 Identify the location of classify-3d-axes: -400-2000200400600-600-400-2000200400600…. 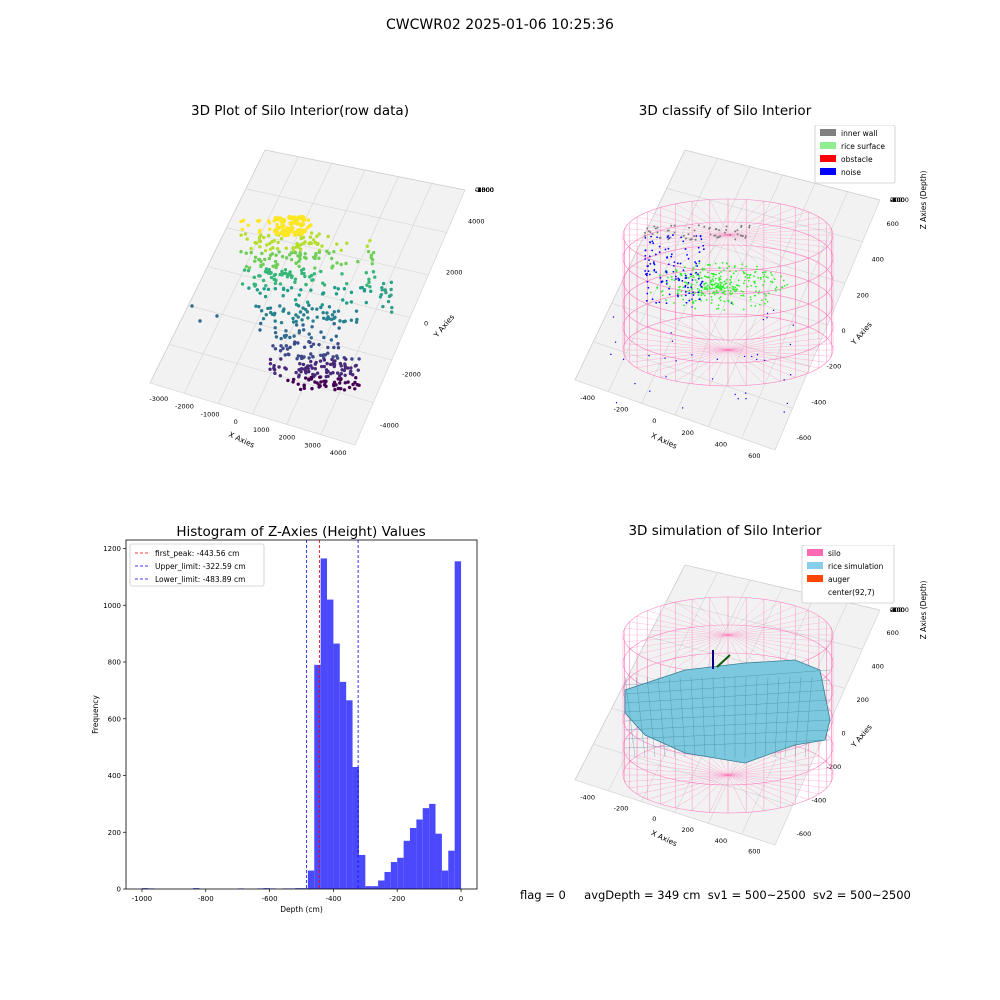
(745, 310).